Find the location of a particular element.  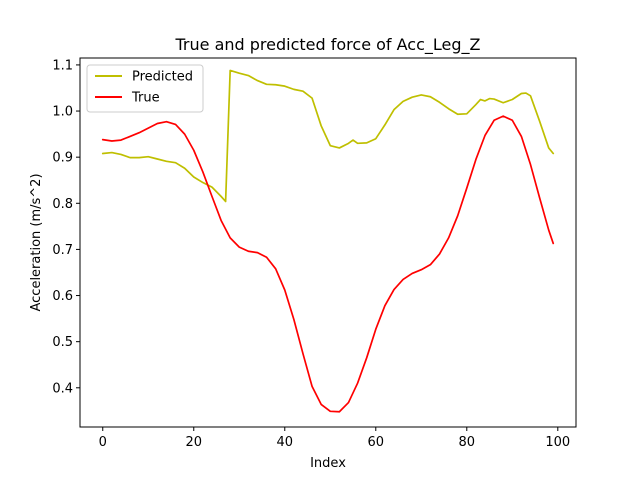

y-tick-label: 0.6 is located at coordinates (62, 296).